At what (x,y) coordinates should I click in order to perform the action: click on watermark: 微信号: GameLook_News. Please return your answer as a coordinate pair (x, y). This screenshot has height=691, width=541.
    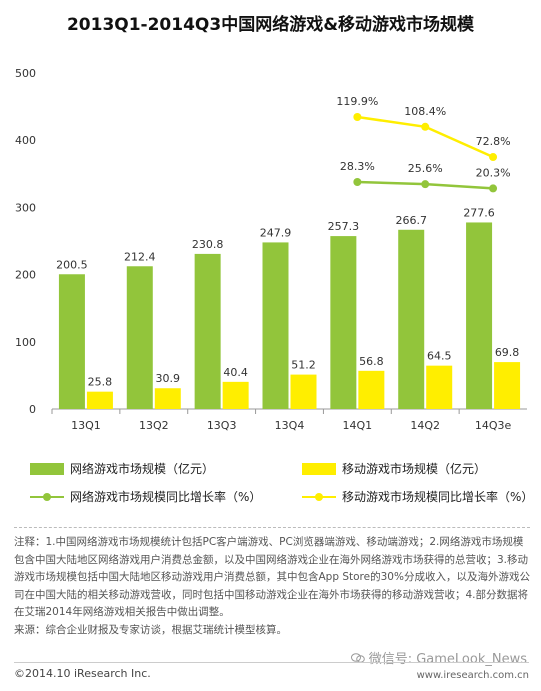
    Looking at the image, I should click on (438, 657).